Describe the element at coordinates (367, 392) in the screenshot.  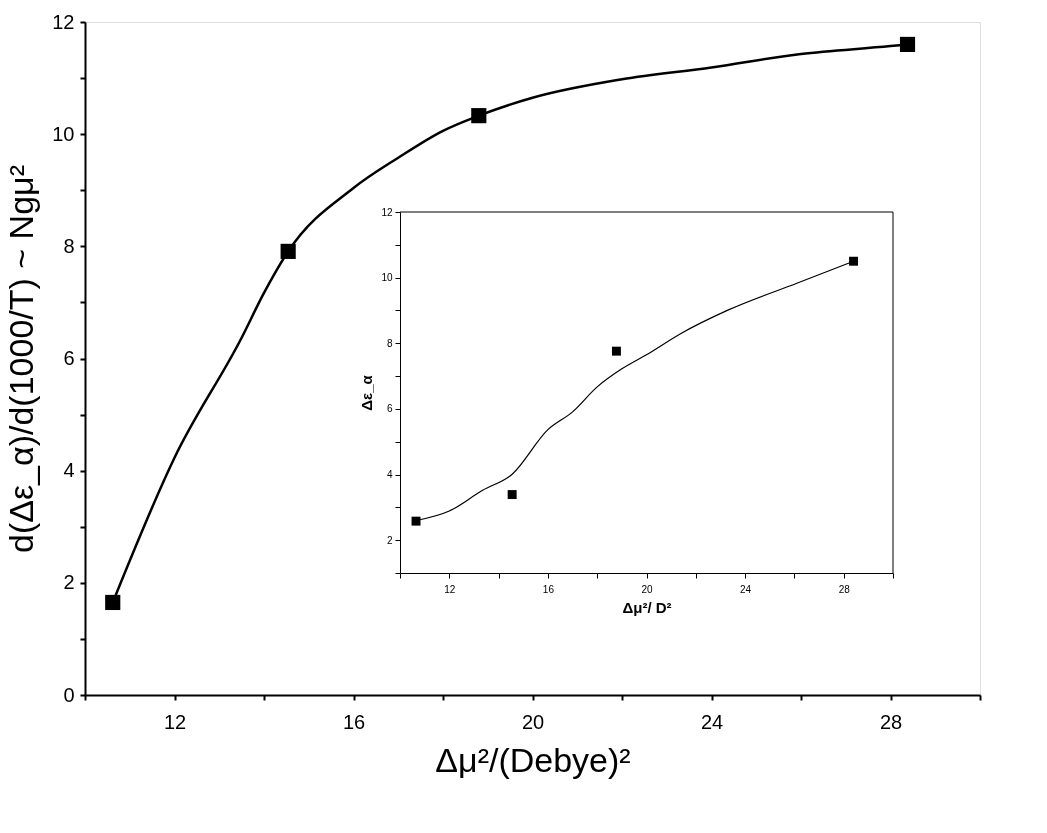
I see `y-axis-title: Δε_α` at that location.